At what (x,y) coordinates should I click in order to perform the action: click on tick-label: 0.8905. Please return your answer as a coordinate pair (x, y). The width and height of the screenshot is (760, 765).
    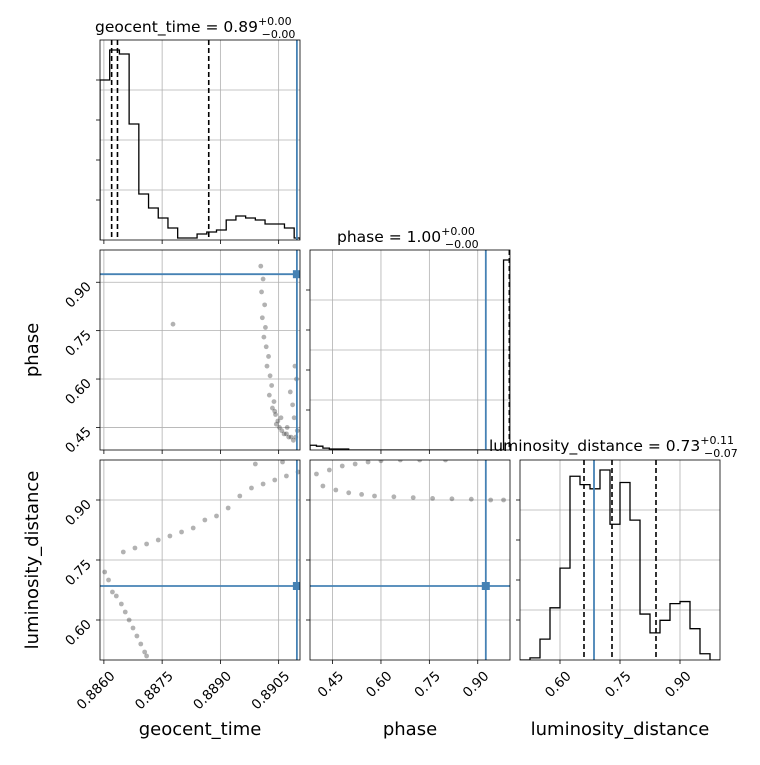
    Looking at the image, I should click on (271, 690).